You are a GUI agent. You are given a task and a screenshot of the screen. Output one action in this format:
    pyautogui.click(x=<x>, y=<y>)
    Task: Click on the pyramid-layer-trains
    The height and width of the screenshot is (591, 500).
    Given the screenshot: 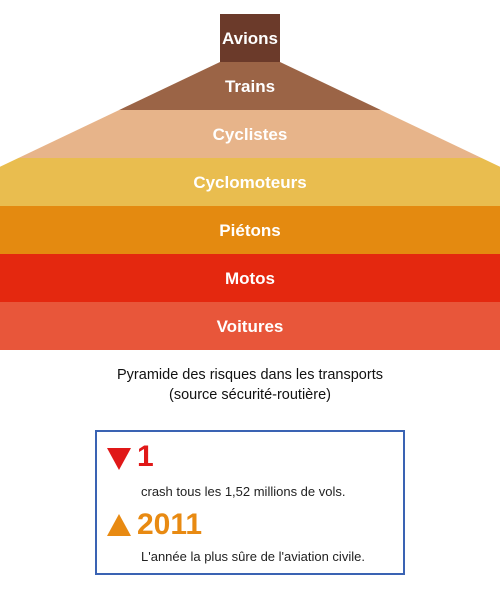 What is the action you would take?
    pyautogui.click(x=250, y=86)
    